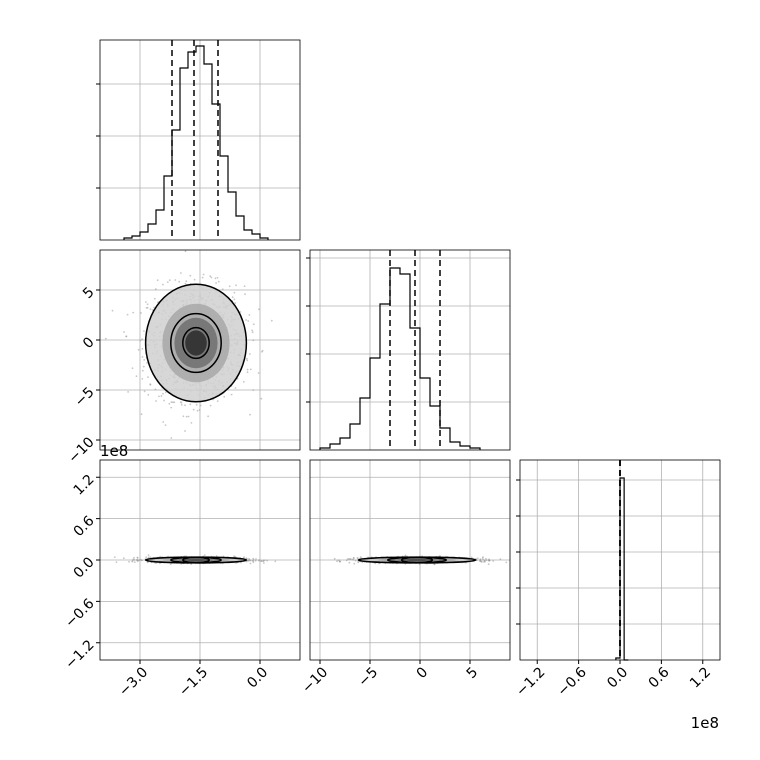 This screenshot has width=760, height=760. What do you see at coordinates (572, 681) in the screenshot?
I see `x-tick-label: −0.6` at bounding box center [572, 681].